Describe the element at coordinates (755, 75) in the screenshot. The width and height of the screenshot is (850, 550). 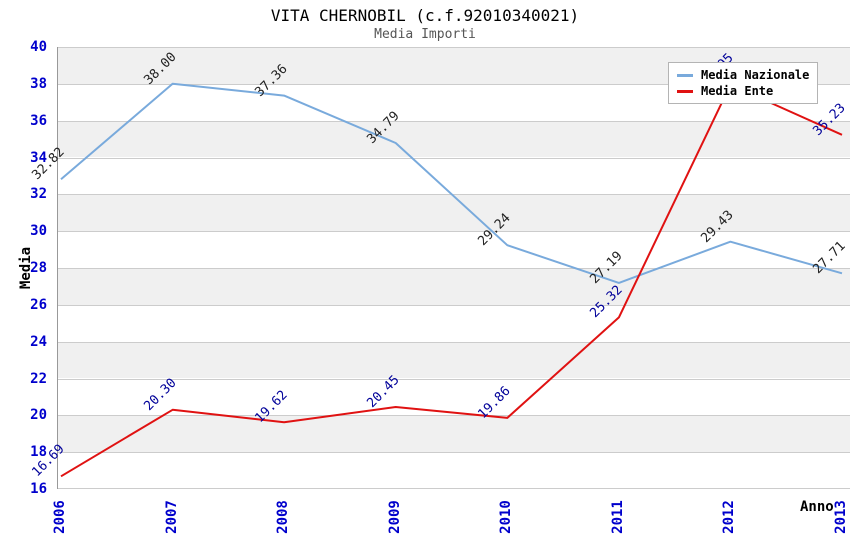
I see `legend-label-media-nazionale: Media Nazionale` at that location.